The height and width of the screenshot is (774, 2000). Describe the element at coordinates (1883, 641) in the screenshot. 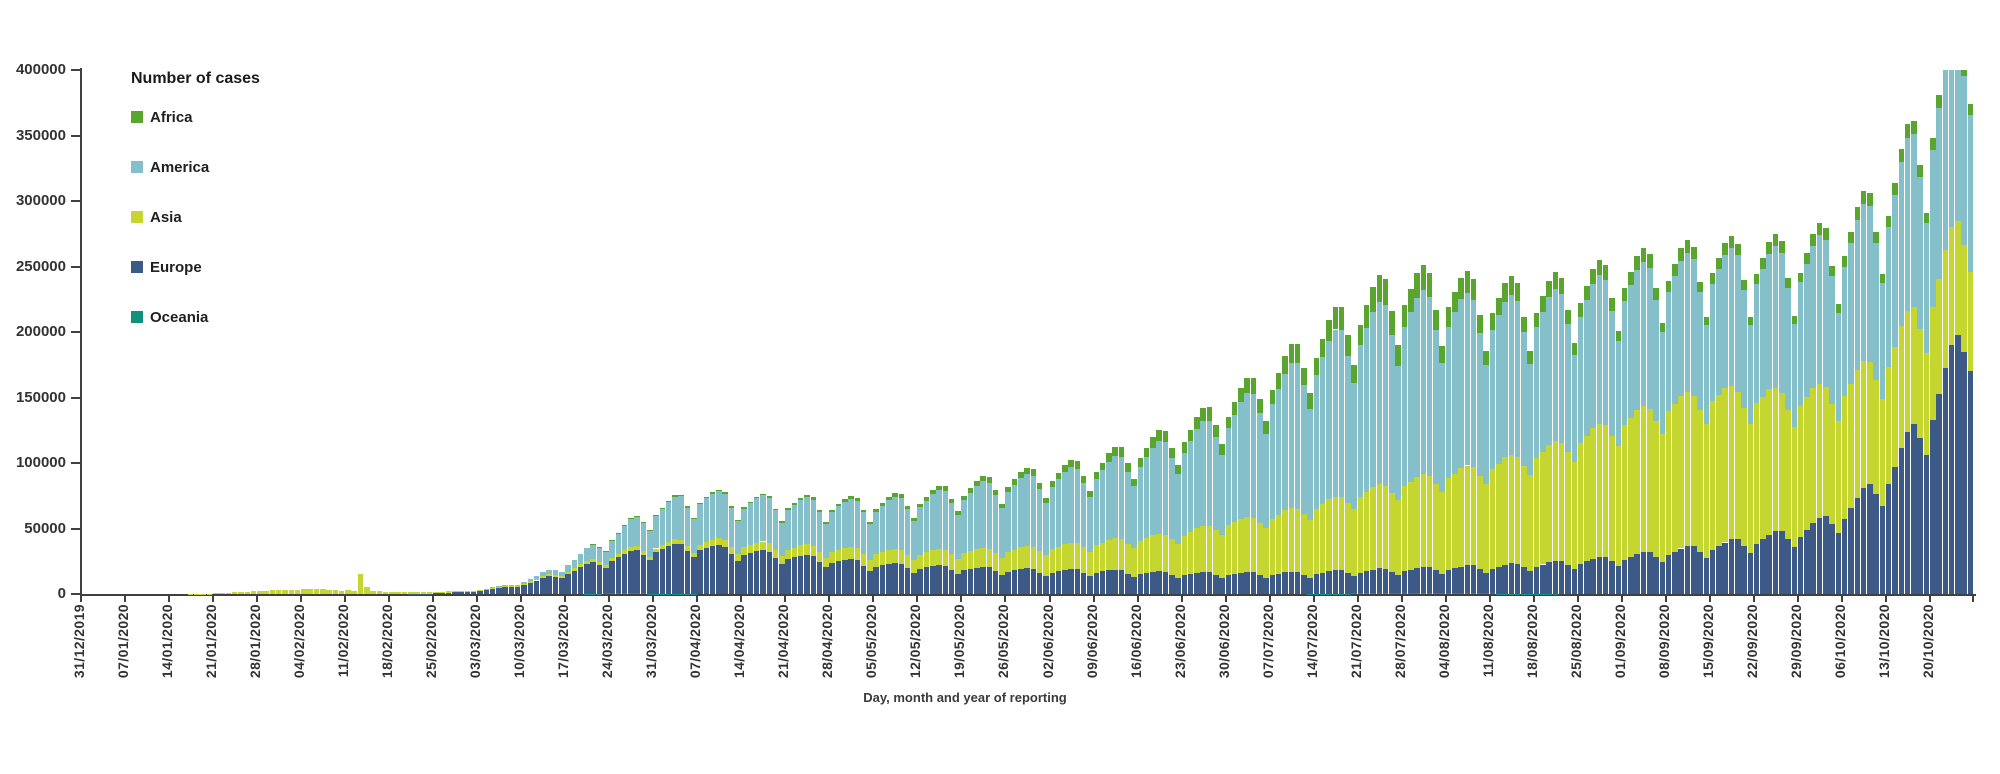

I see `x-tick-label: 13/10/2020` at that location.